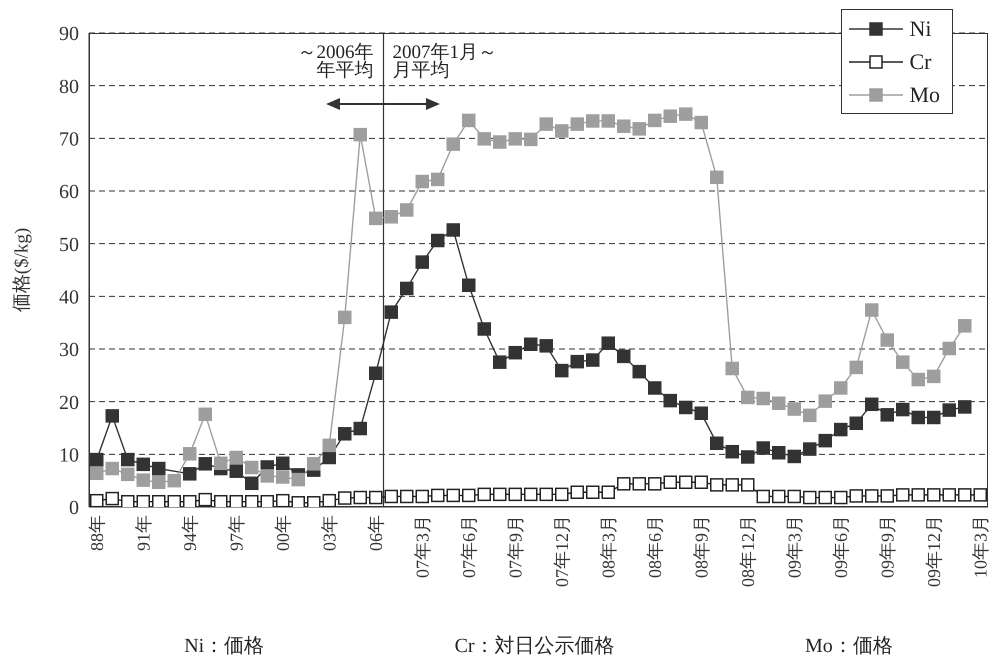 The height and width of the screenshot is (662, 992). I want to click on x-tick-label: 06年, so click(376, 533).